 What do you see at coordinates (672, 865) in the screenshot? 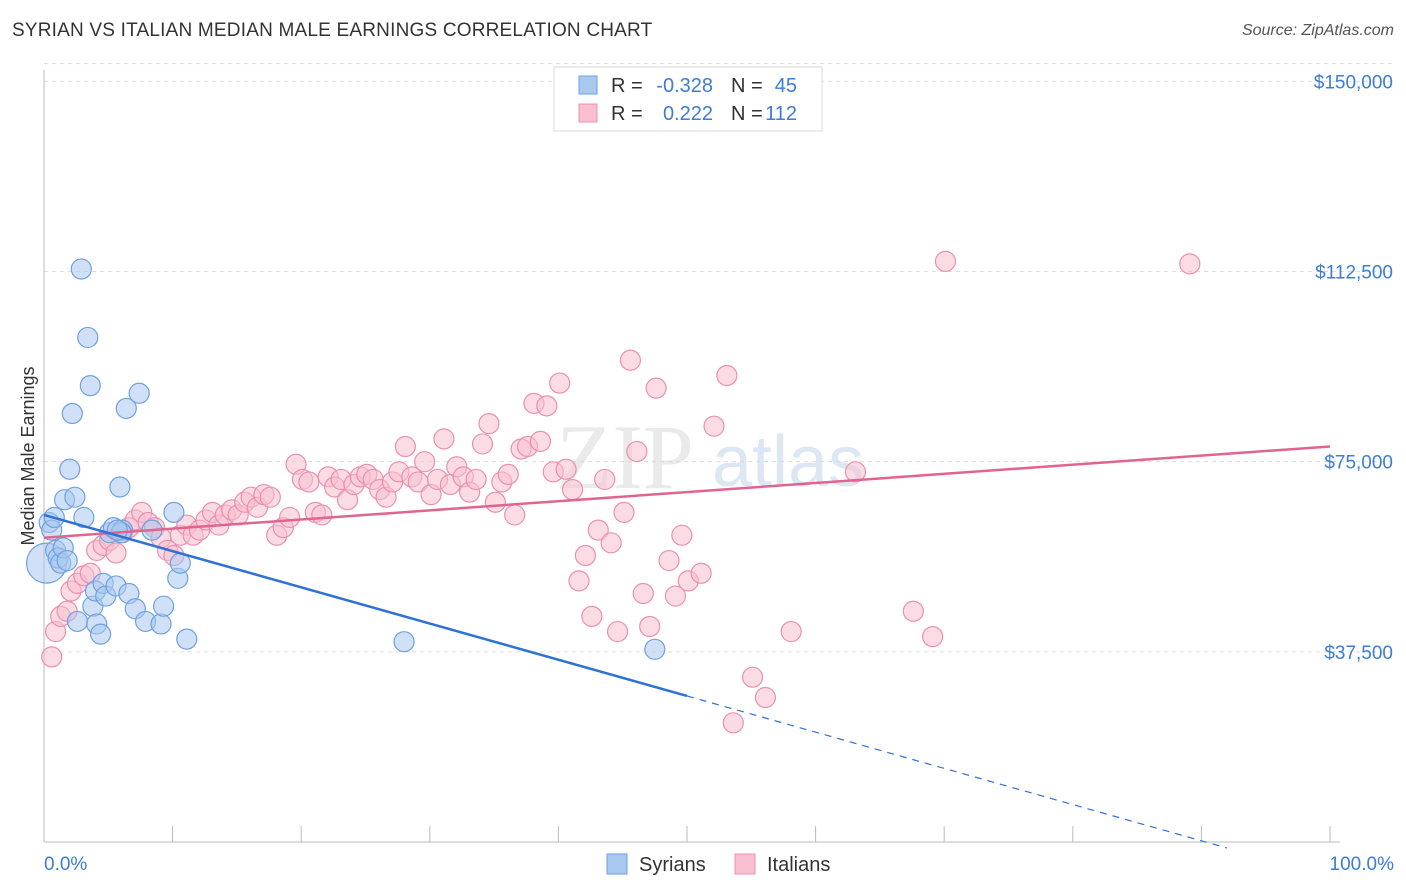
I see `bottom-legend-label-syrians: Syrians` at bounding box center [672, 865].